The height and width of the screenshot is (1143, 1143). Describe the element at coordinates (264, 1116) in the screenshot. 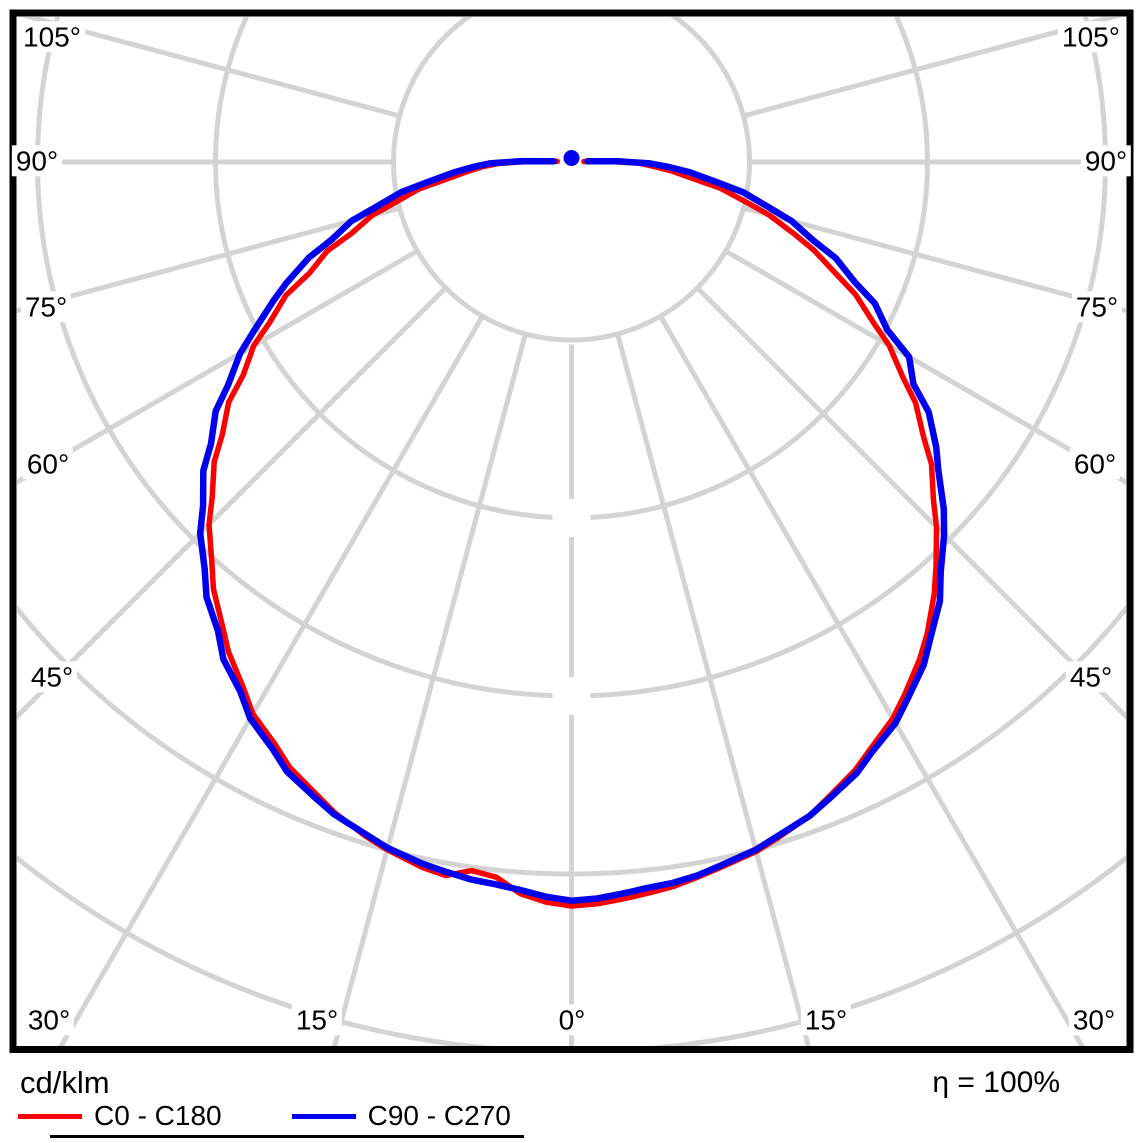

I see `legend: C0 - C180 C90 - C270` at that location.